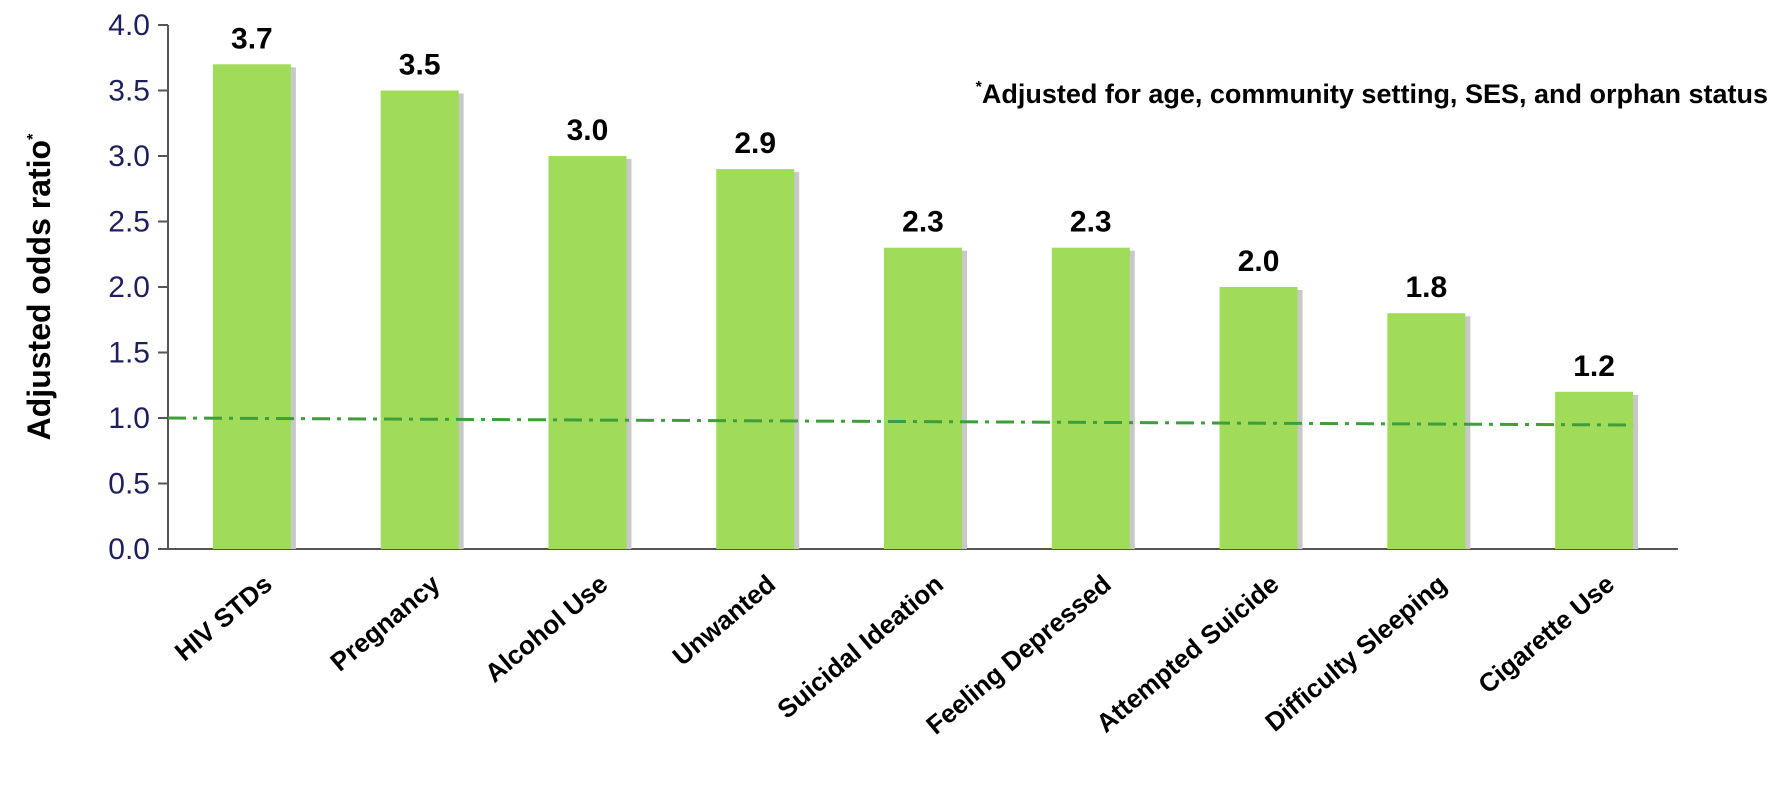 Image resolution: width=1779 pixels, height=788 pixels. I want to click on reference-line, so click(900, 421).